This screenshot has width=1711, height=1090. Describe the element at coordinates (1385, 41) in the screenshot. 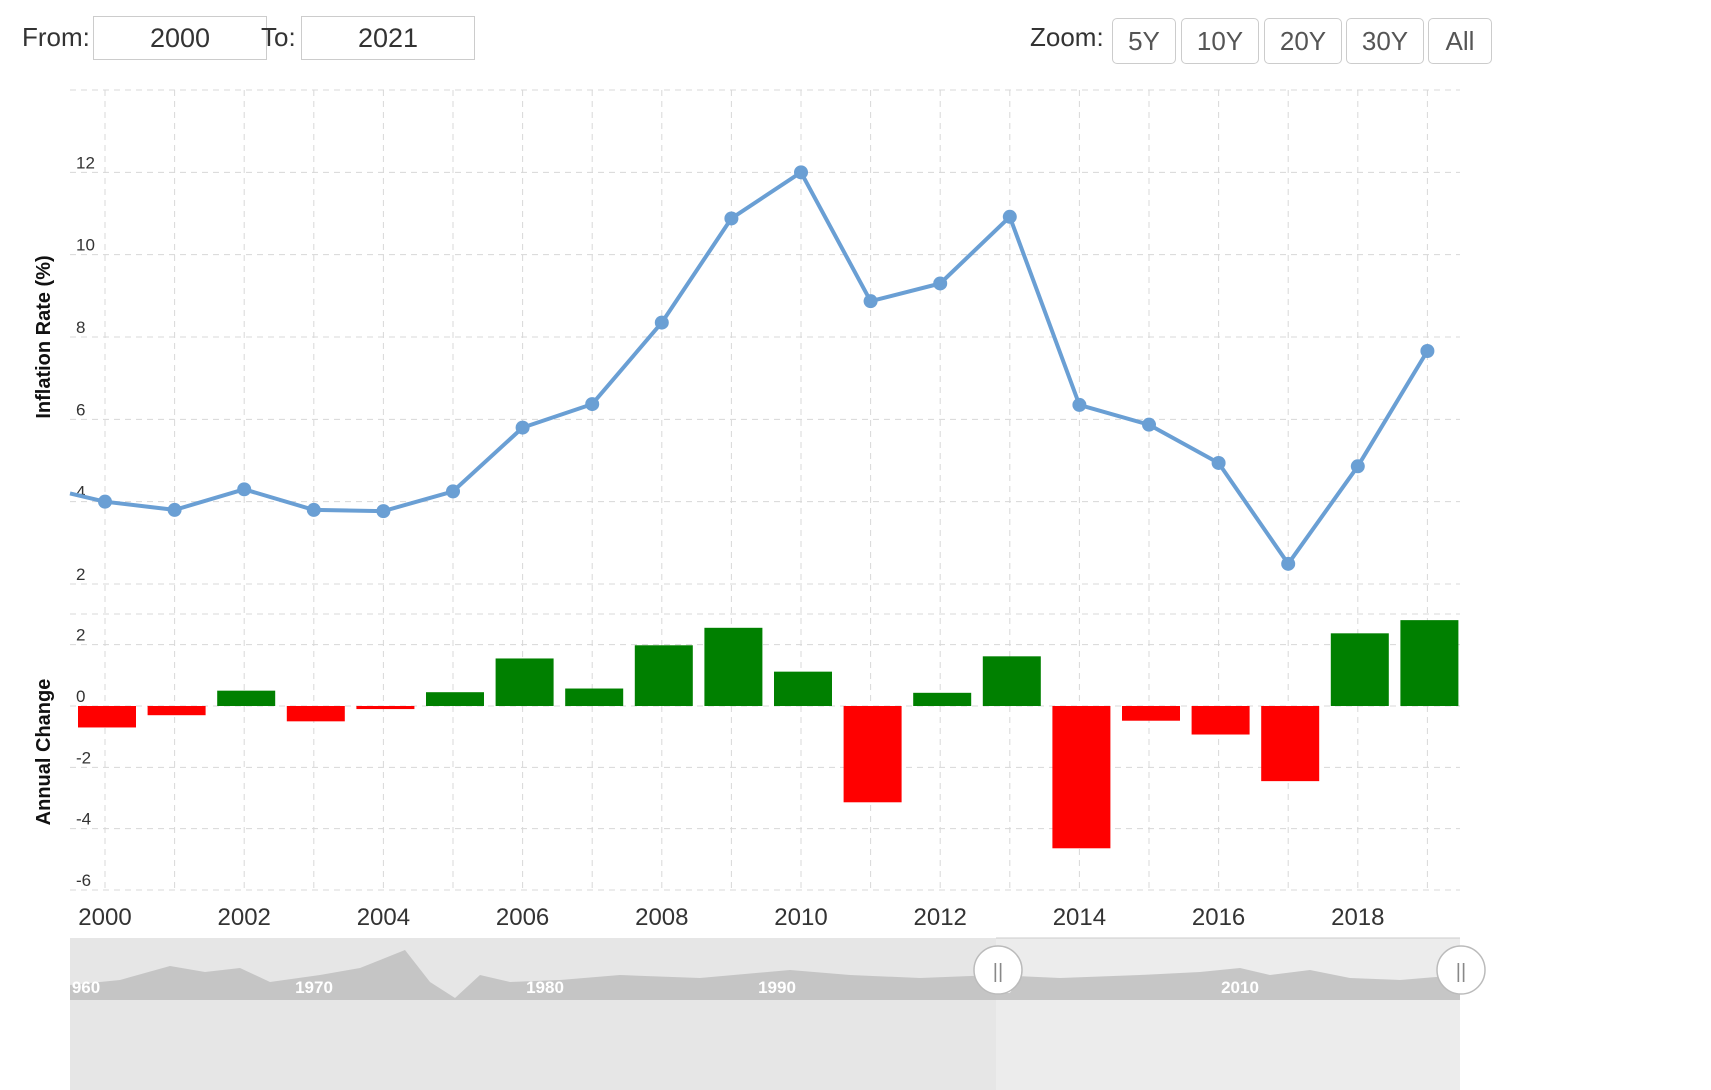

I see `zoom-30y-button: 30Y` at that location.